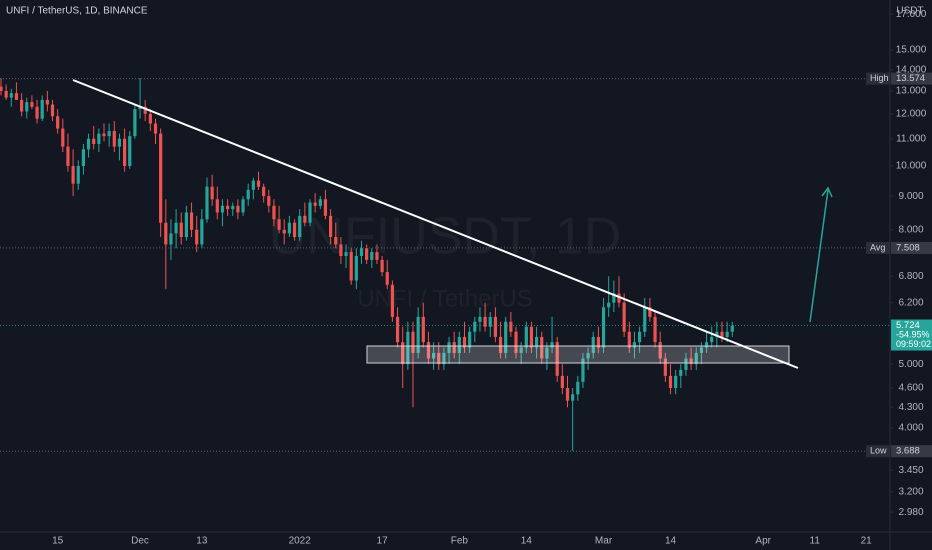  Describe the element at coordinates (77, 11) in the screenshot. I see `chart-title: UNFI / TetherUS, 1D, BINANCE` at that location.